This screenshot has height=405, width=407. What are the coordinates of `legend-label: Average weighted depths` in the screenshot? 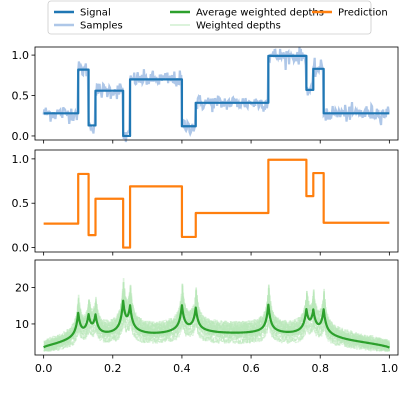 It's located at (260, 13).